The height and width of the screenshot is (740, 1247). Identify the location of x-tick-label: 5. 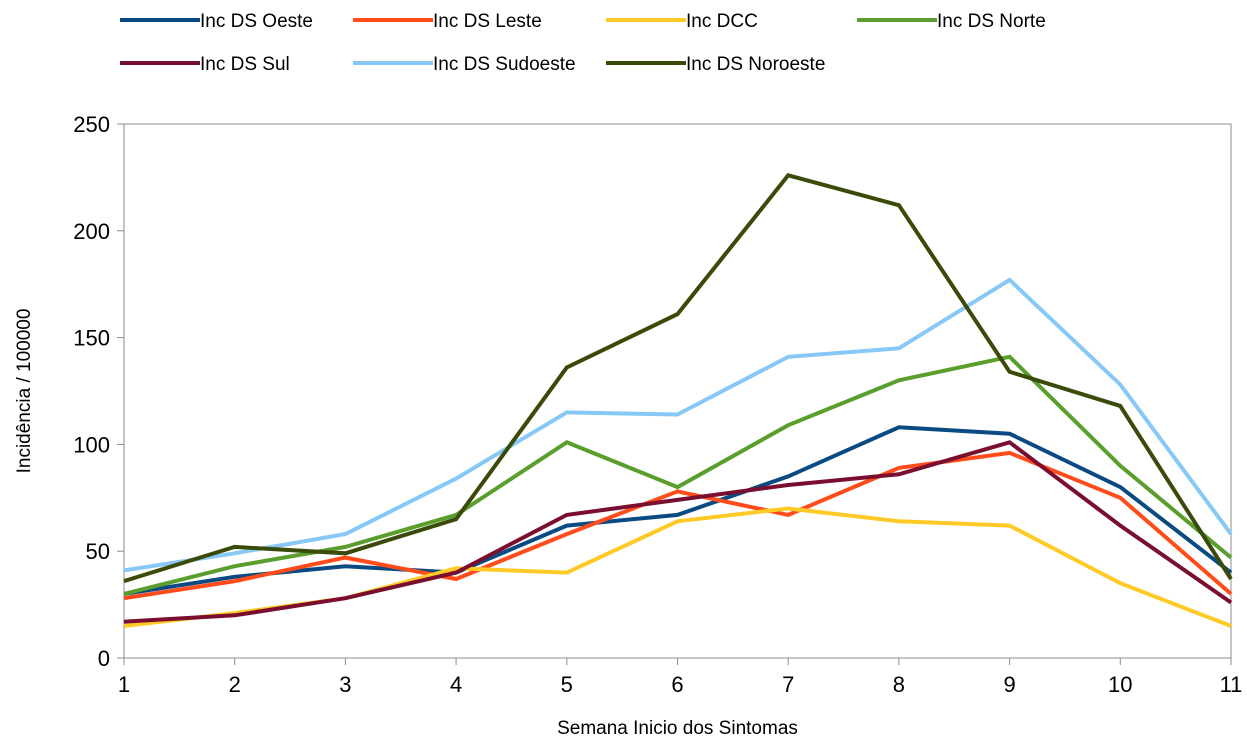
(567, 684).